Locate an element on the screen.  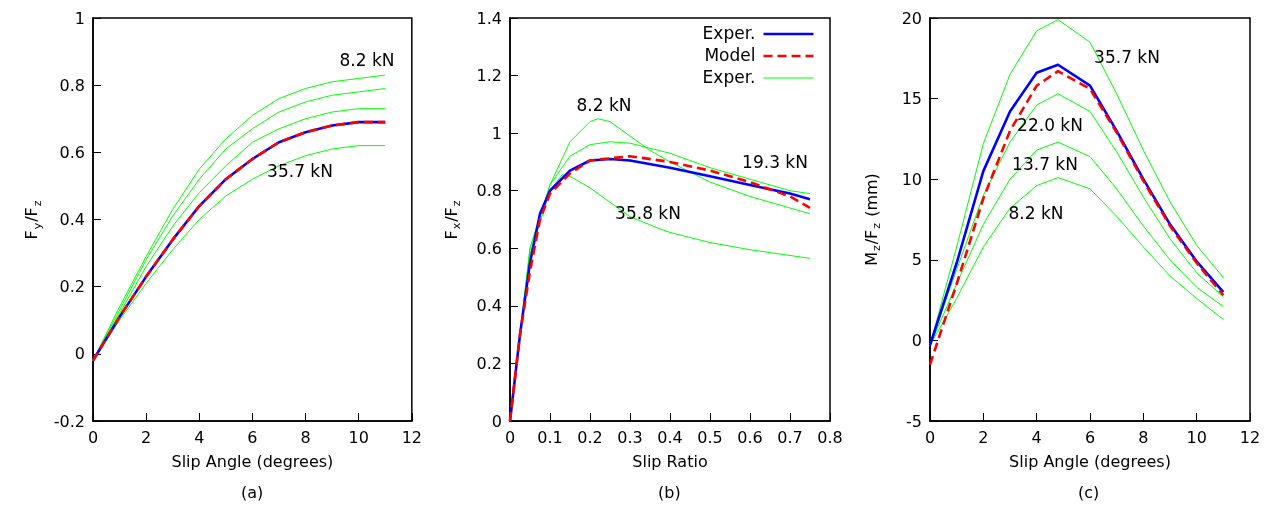
annotation: 19.3 kN is located at coordinates (775, 162).